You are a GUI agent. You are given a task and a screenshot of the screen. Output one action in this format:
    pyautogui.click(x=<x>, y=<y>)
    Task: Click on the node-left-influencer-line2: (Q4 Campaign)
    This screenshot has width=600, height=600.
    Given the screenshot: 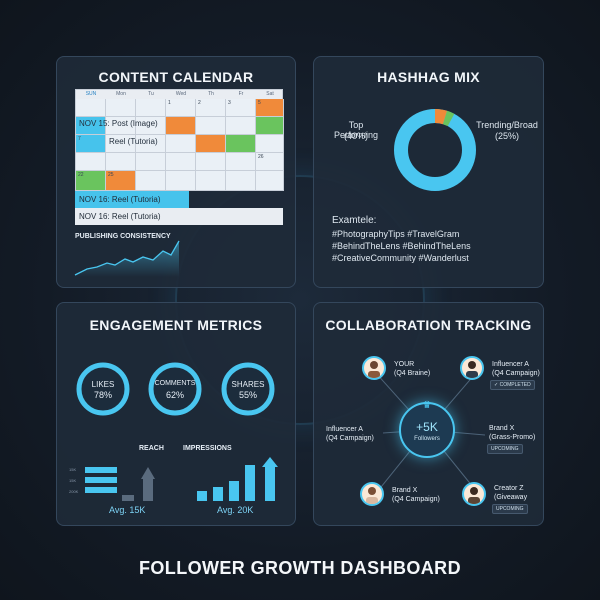 What is the action you would take?
    pyautogui.click(x=350, y=438)
    